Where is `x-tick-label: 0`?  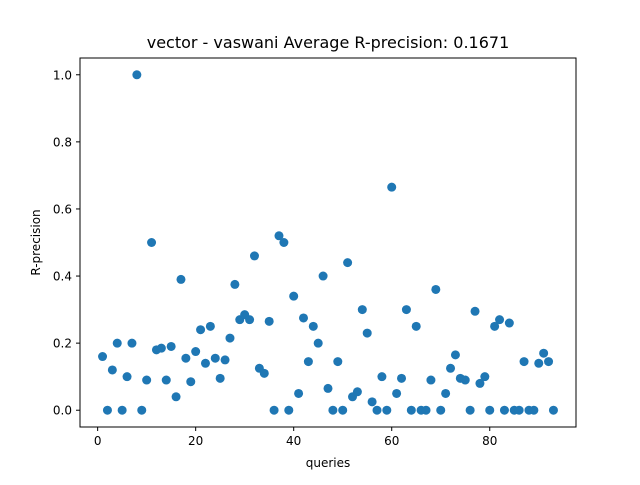 x-tick-label: 0 is located at coordinates (98, 441).